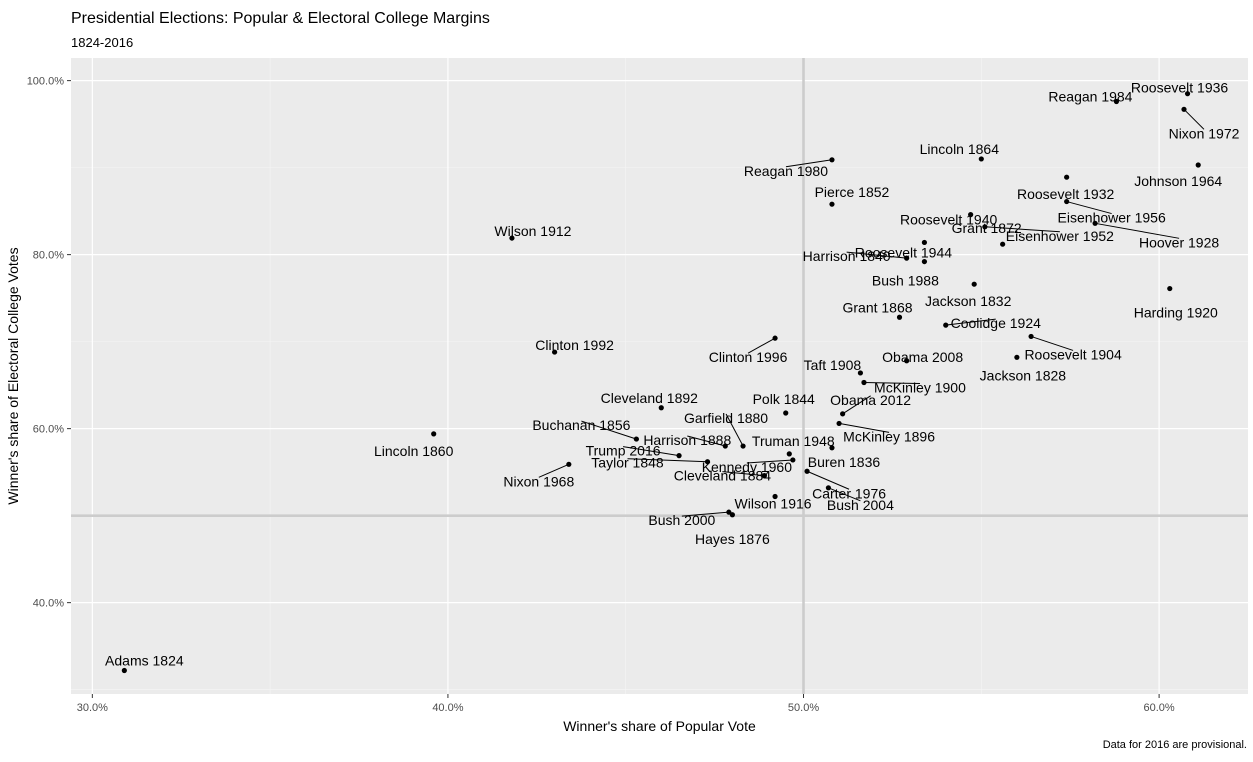 Image resolution: width=1253 pixels, height=762 pixels. Describe the element at coordinates (1073, 354) in the screenshot. I see `point-label: Roosevelt 1904` at that location.